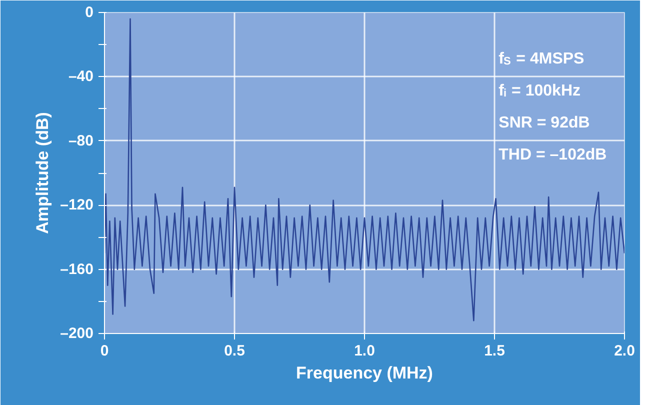 The image size is (647, 405). I want to click on y-tick-label: –80, so click(81, 141).